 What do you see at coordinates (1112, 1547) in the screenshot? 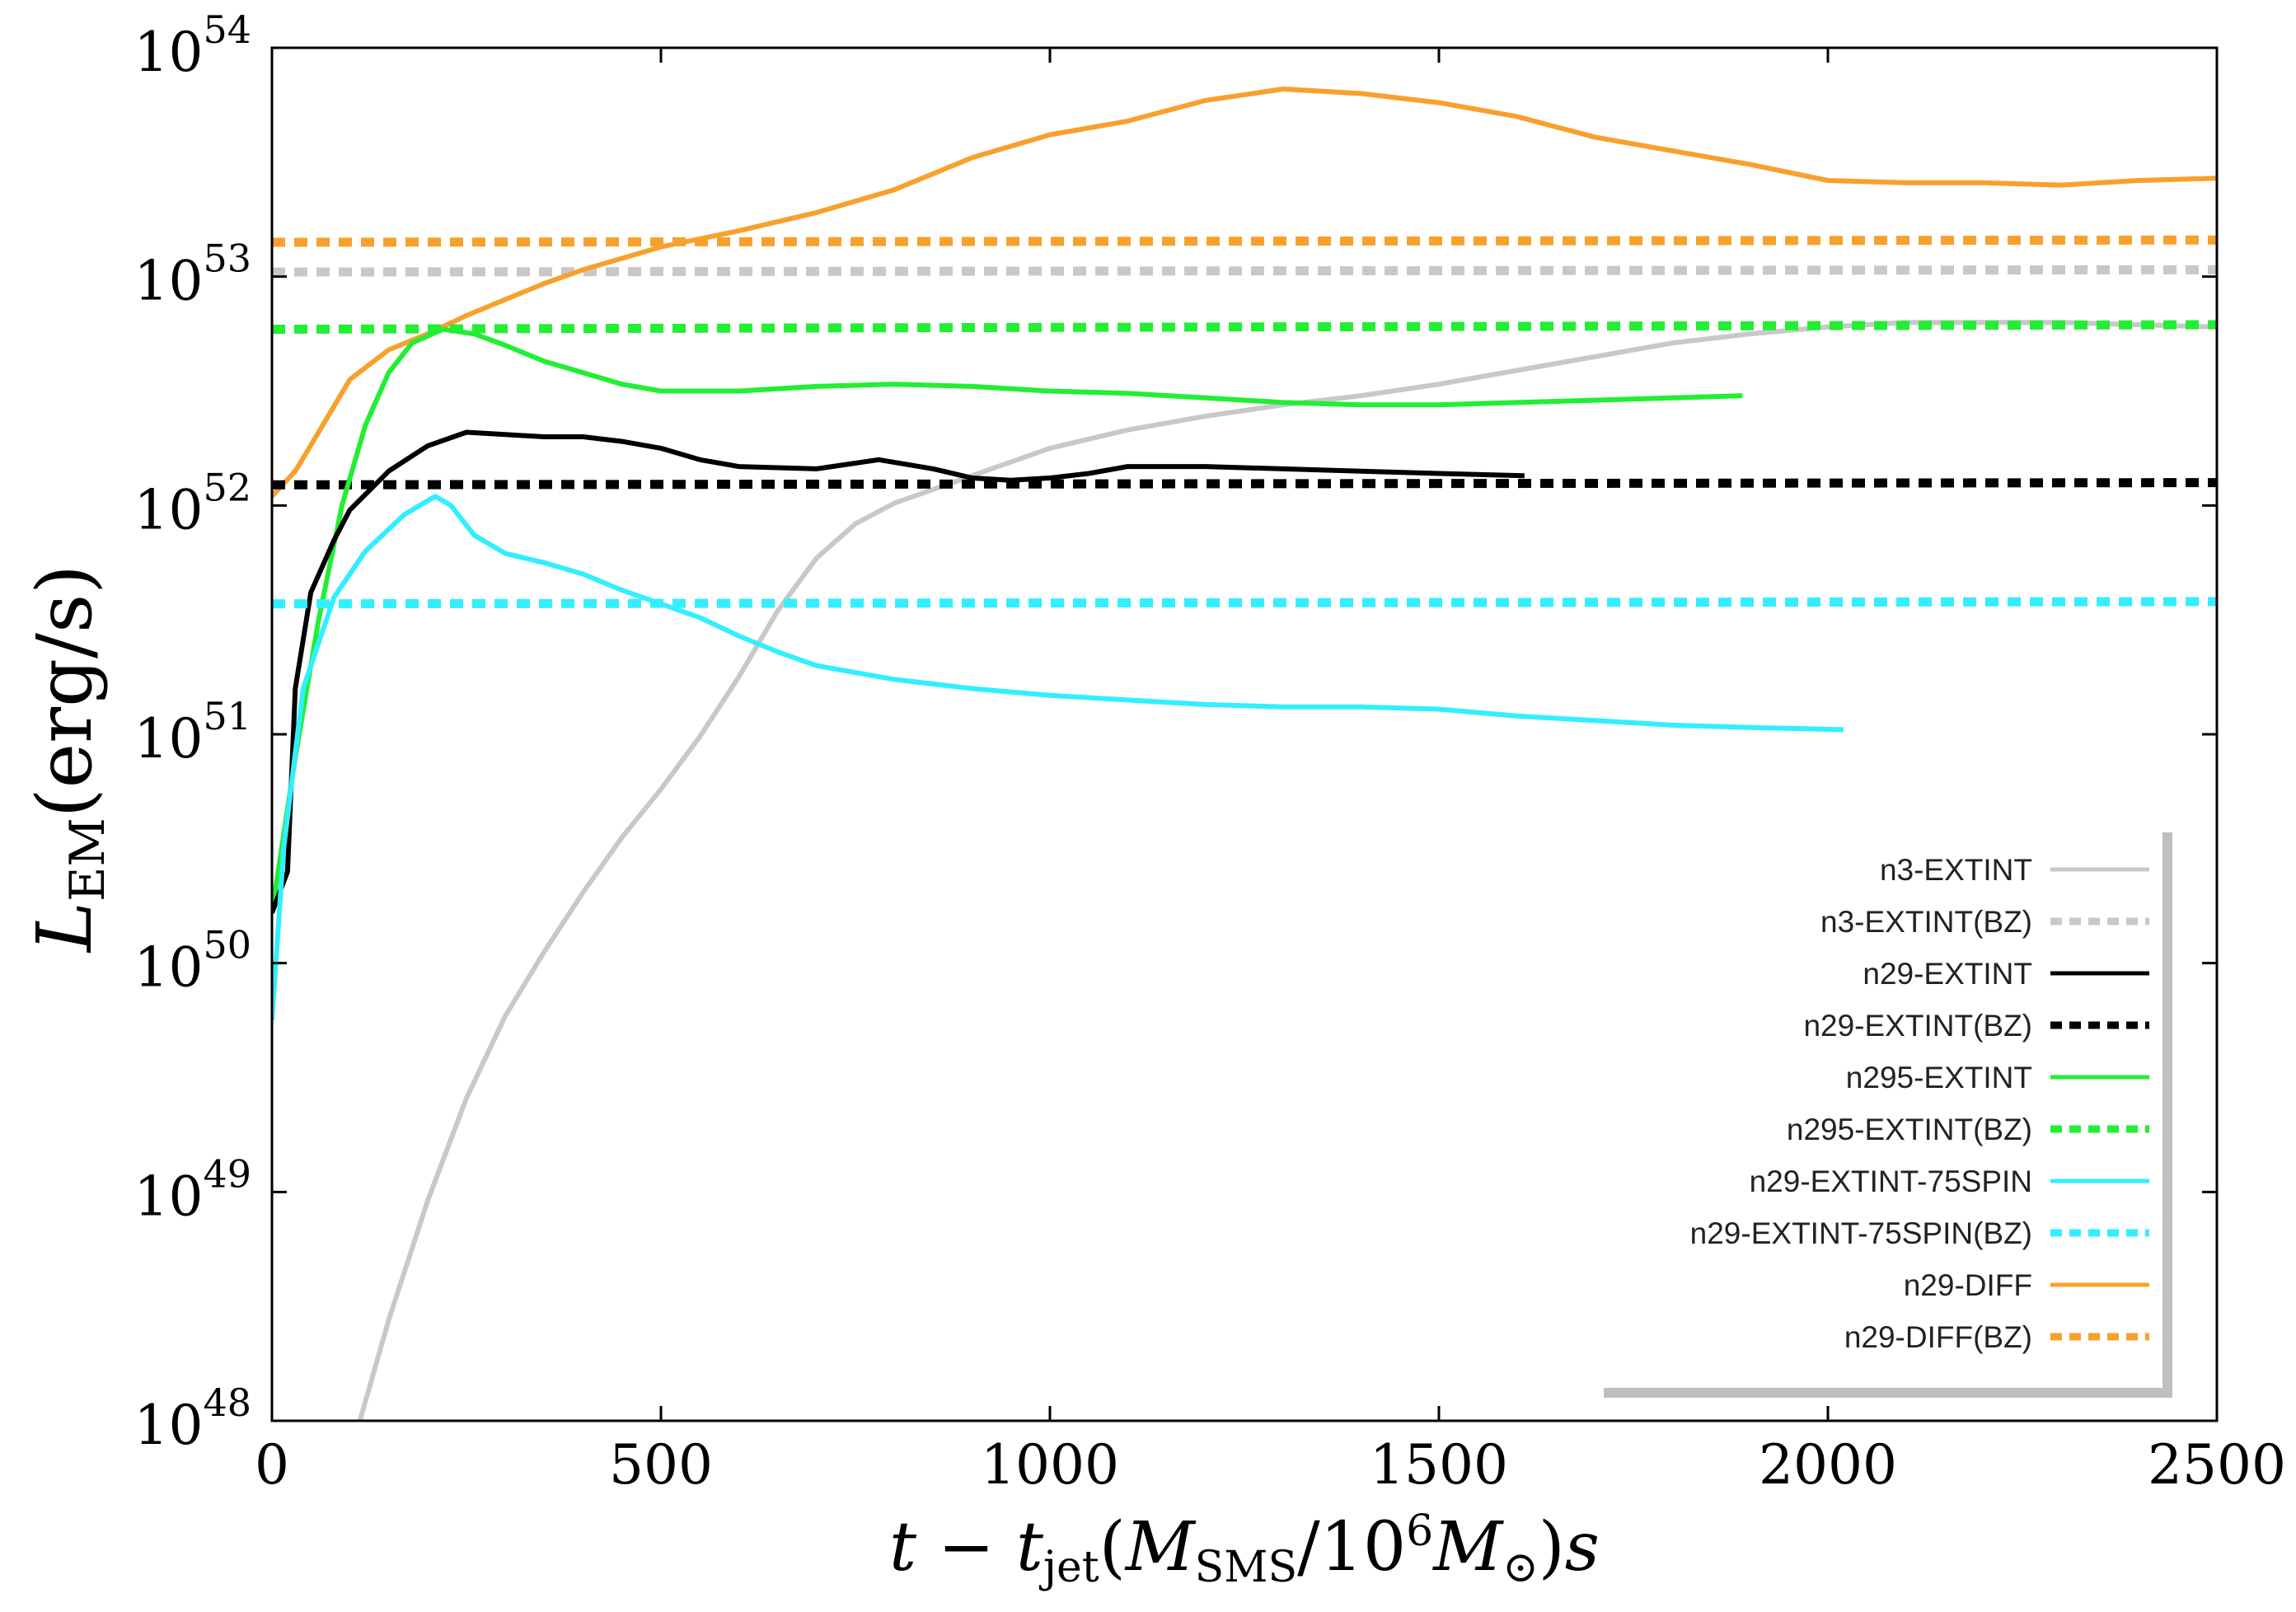
I see `x-title-paren-open: (` at bounding box center [1112, 1547].